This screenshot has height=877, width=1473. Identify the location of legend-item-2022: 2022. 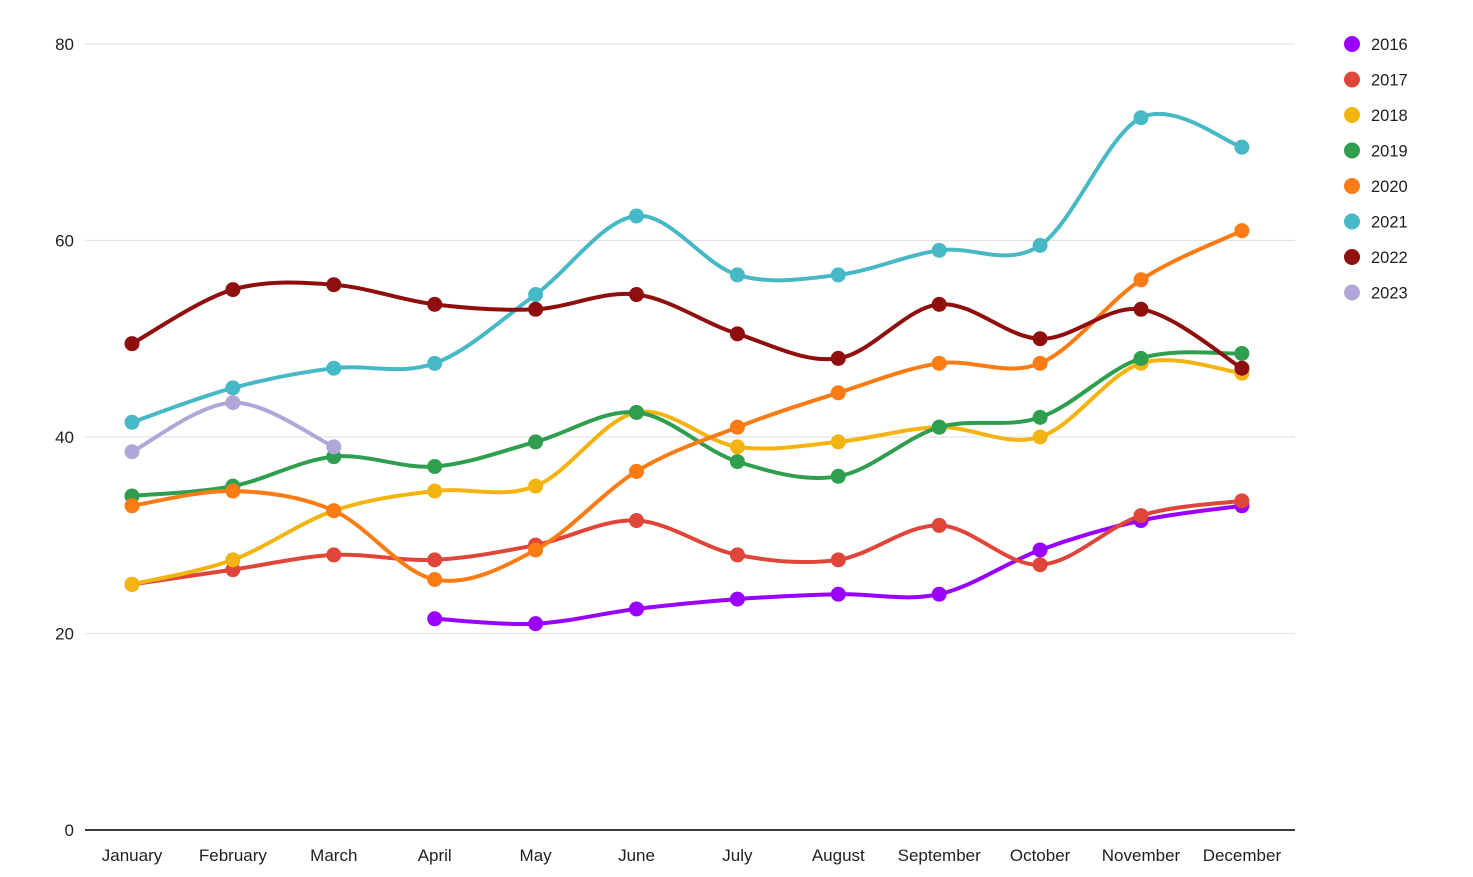
(1376, 258).